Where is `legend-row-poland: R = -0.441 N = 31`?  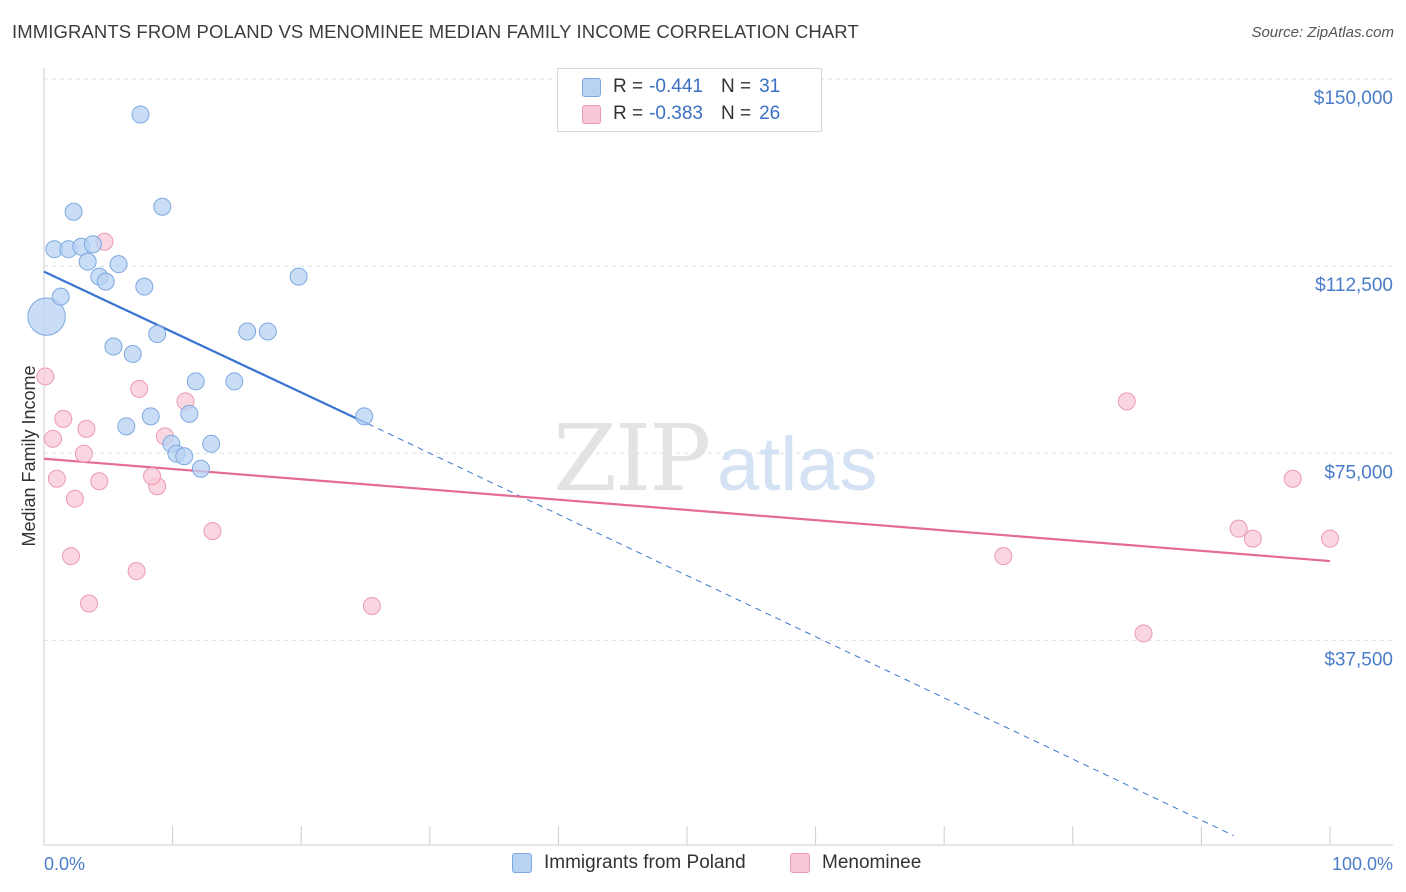
legend-row-poland: R = -0.441 N = 31 is located at coordinates (681, 87).